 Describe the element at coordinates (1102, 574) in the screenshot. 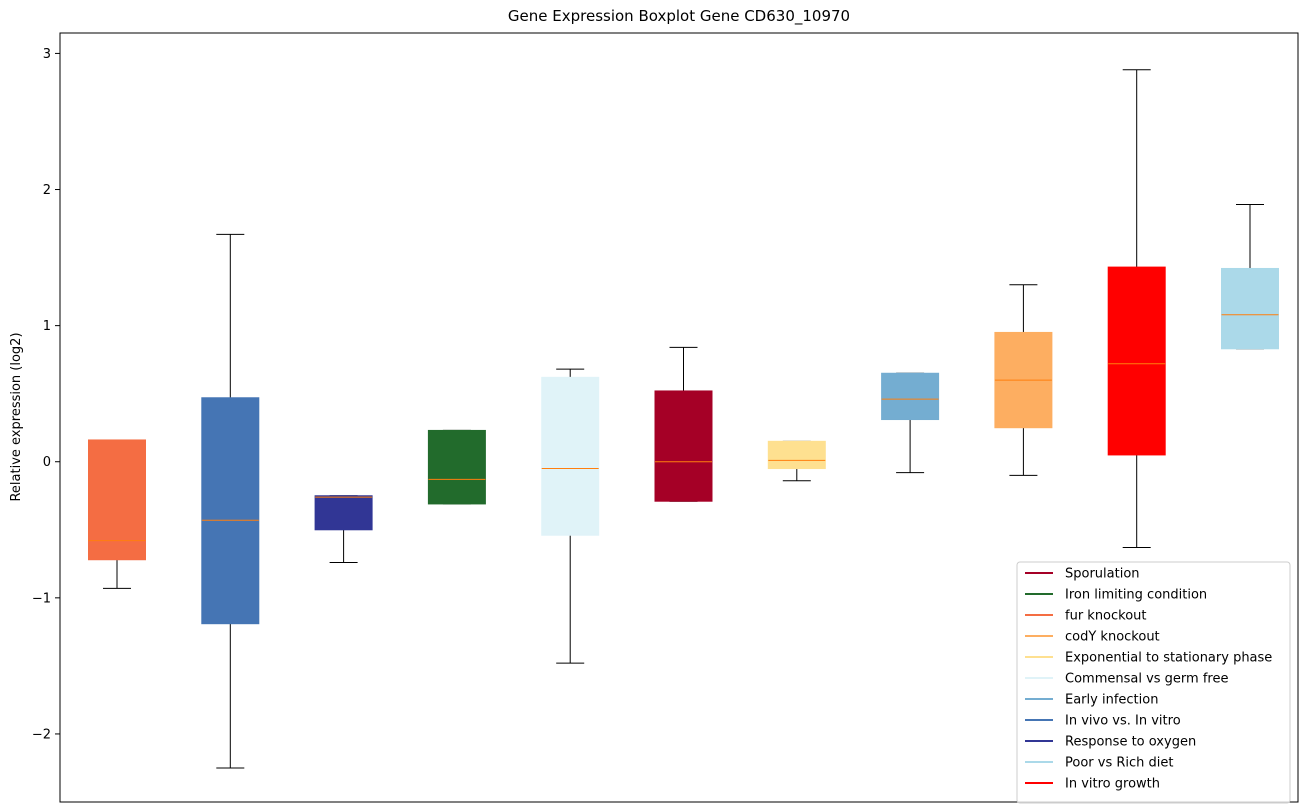

I see `legend-label: Sporulation` at that location.